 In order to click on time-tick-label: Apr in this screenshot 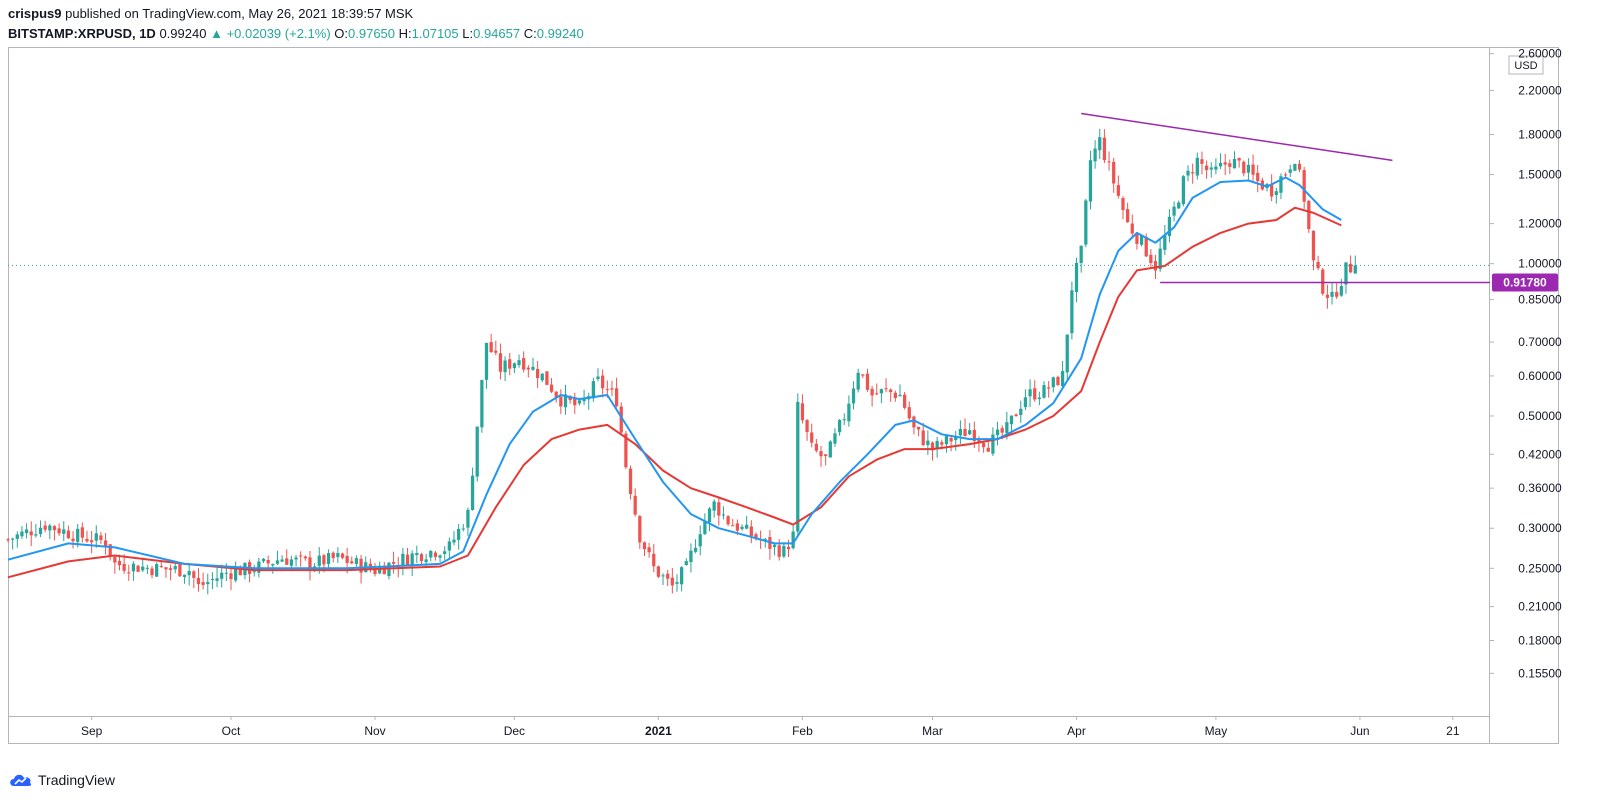, I will do `click(1076, 731)`.